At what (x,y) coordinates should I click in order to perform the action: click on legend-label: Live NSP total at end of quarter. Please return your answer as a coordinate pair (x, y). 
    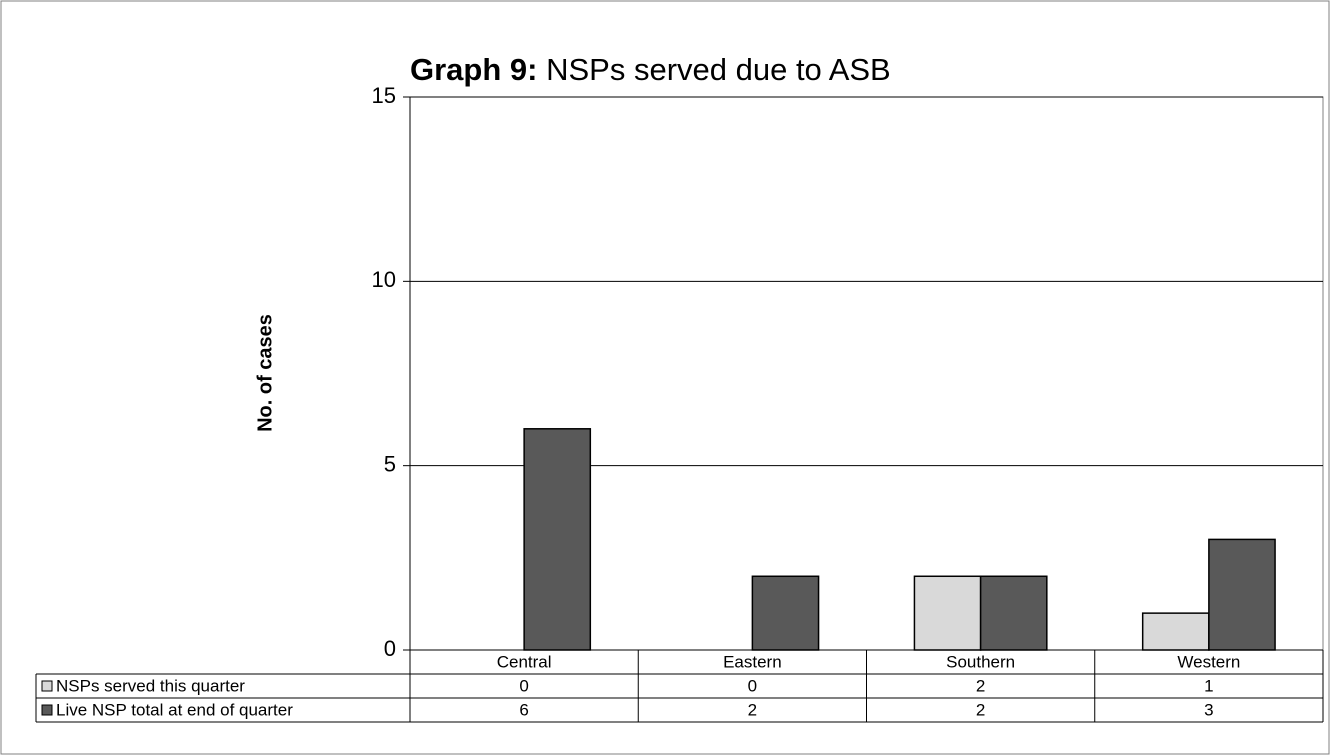
    Looking at the image, I should click on (174, 709).